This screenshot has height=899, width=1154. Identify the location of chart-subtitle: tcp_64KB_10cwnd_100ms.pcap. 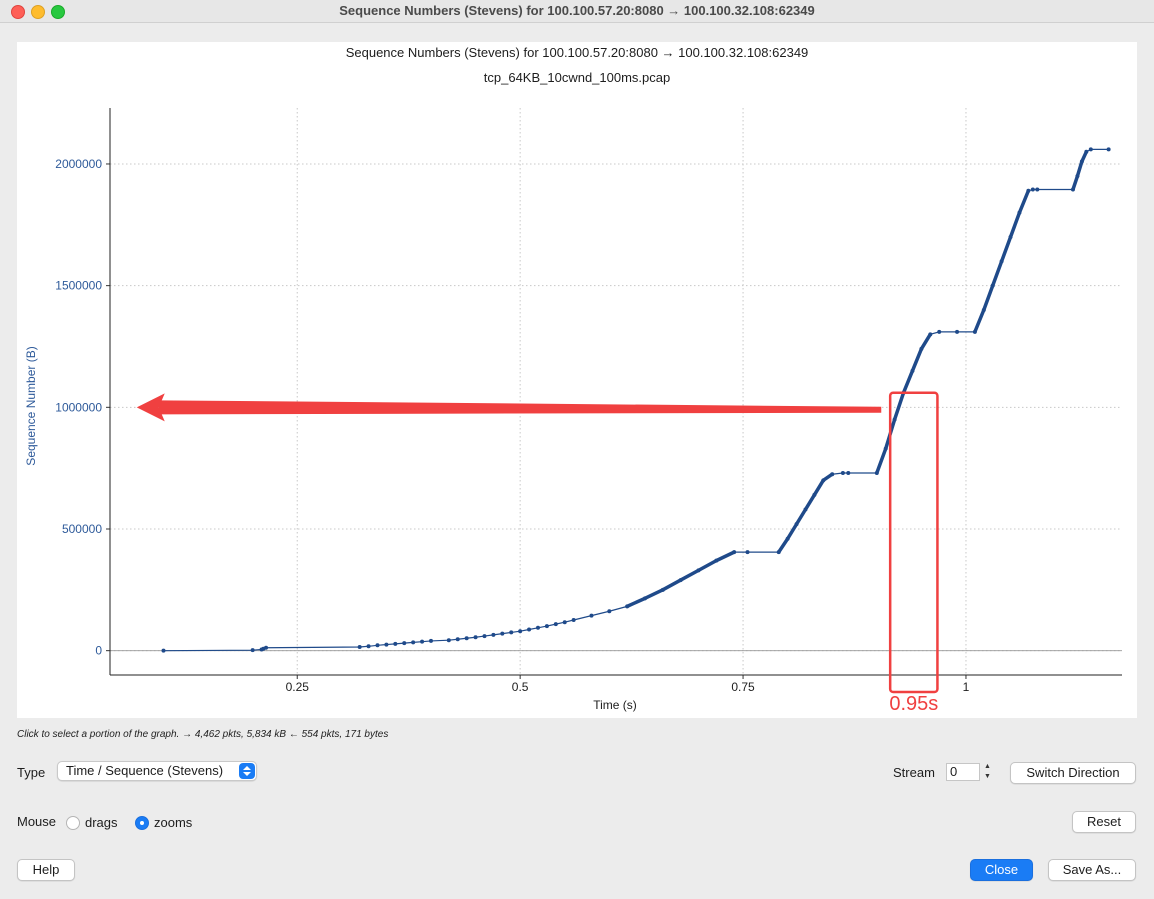
(577, 77).